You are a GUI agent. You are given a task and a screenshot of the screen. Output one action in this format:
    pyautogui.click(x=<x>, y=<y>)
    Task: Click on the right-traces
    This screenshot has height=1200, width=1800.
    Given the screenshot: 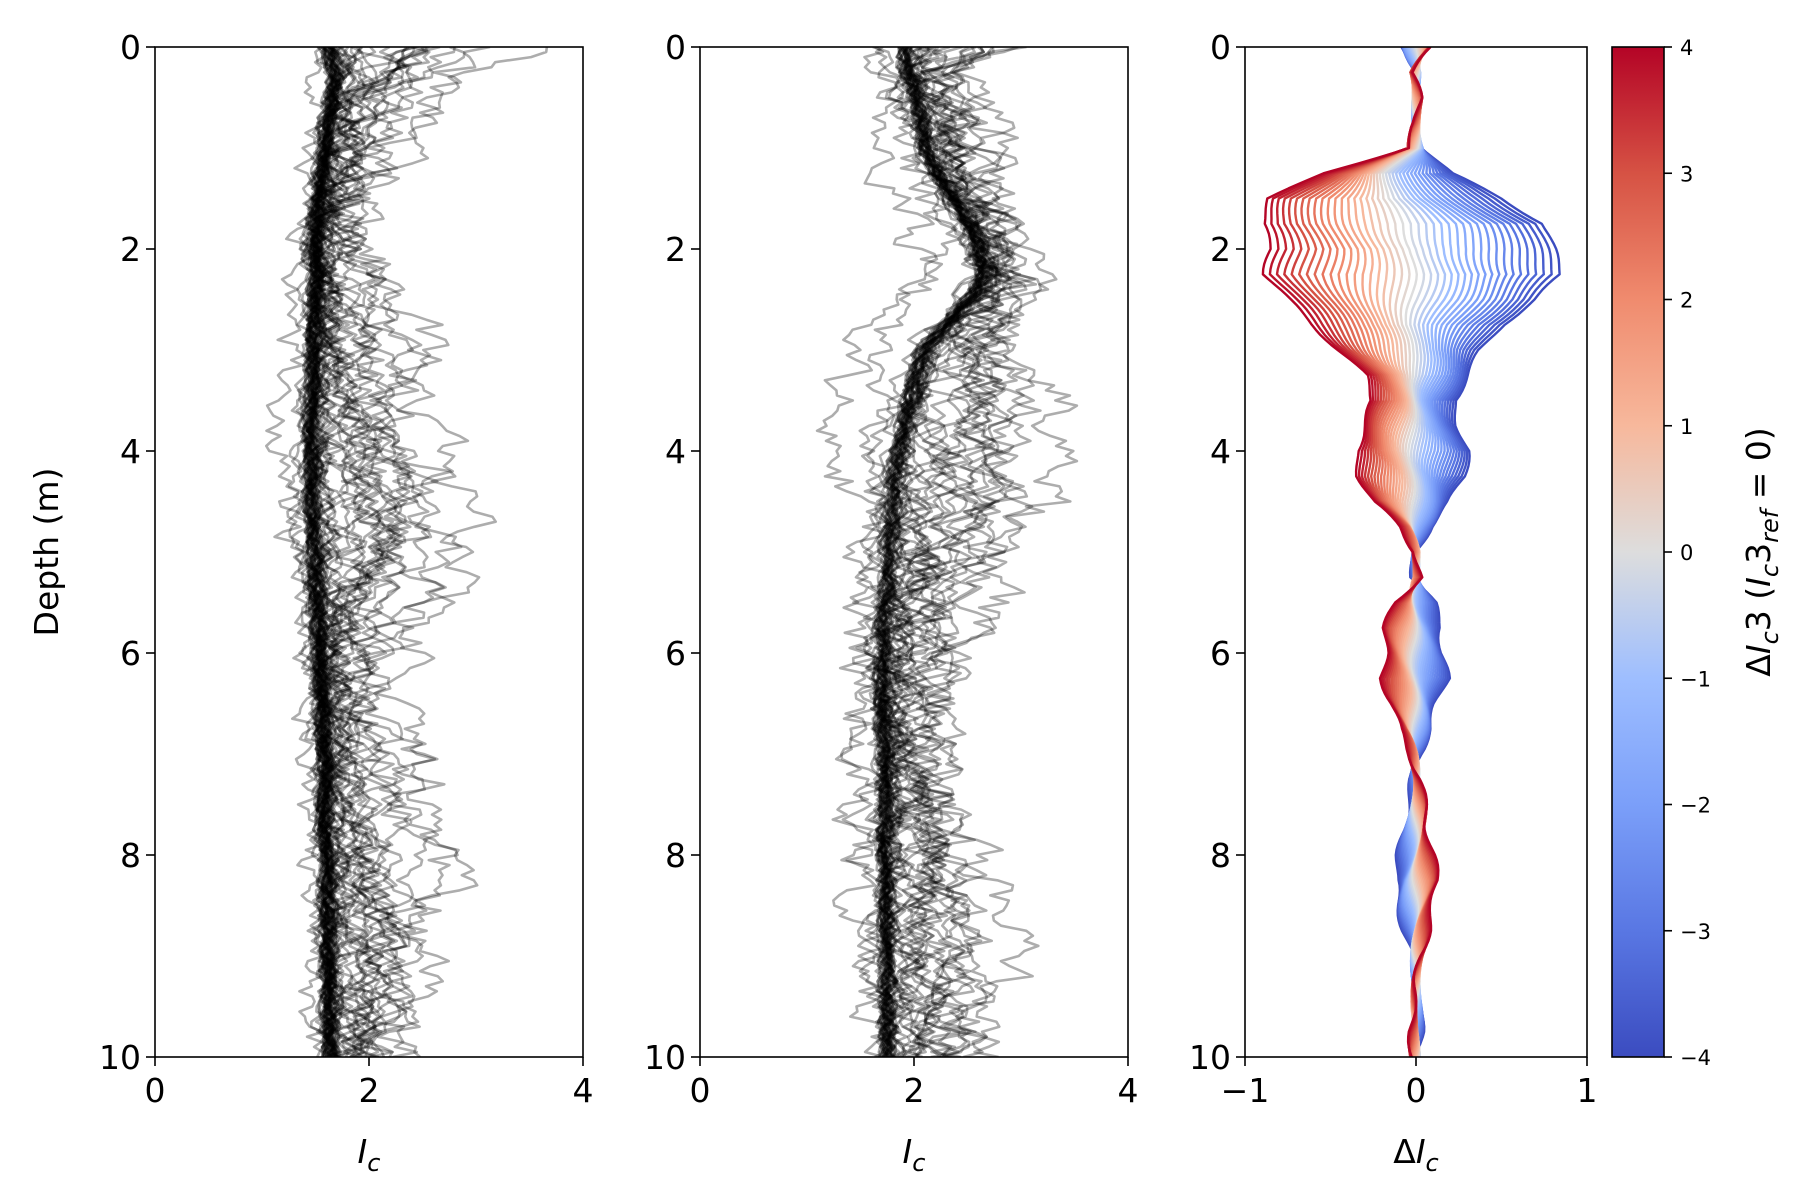 What is the action you would take?
    pyautogui.click(x=1411, y=552)
    